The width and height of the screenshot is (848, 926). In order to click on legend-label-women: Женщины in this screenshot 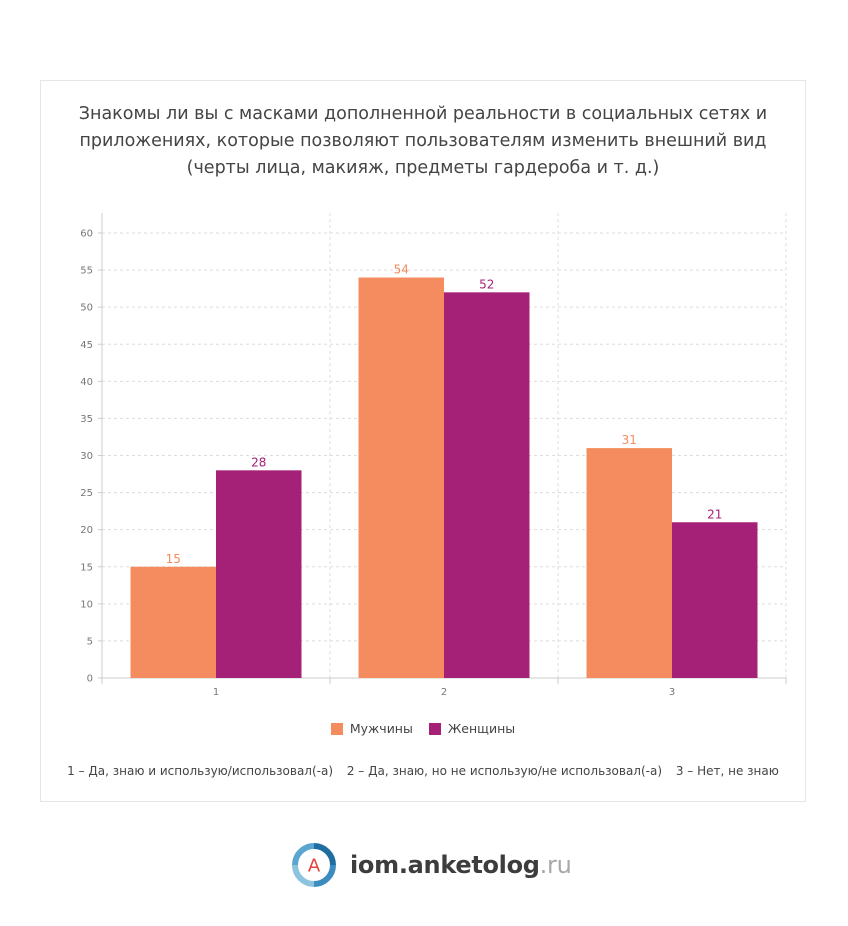, I will do `click(481, 728)`.